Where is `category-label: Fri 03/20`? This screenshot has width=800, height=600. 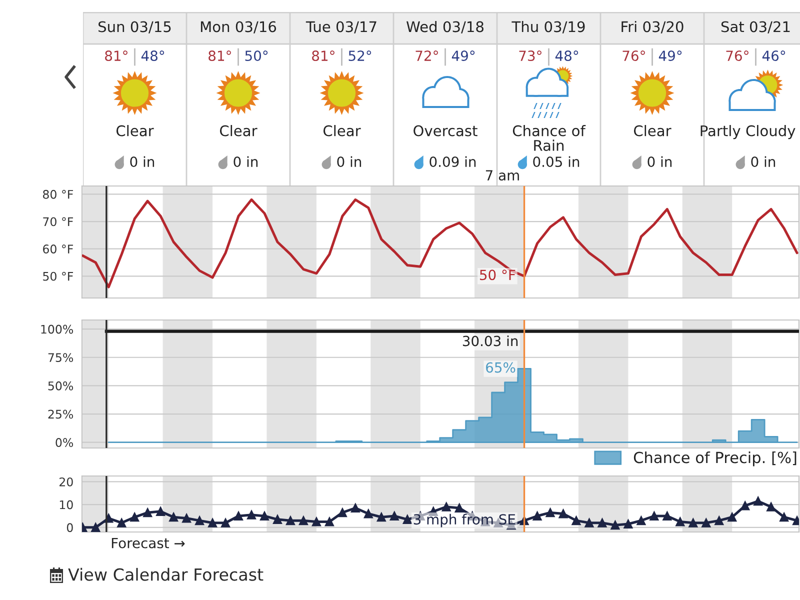
category-label: Fri 03/20 is located at coordinates (653, 27).